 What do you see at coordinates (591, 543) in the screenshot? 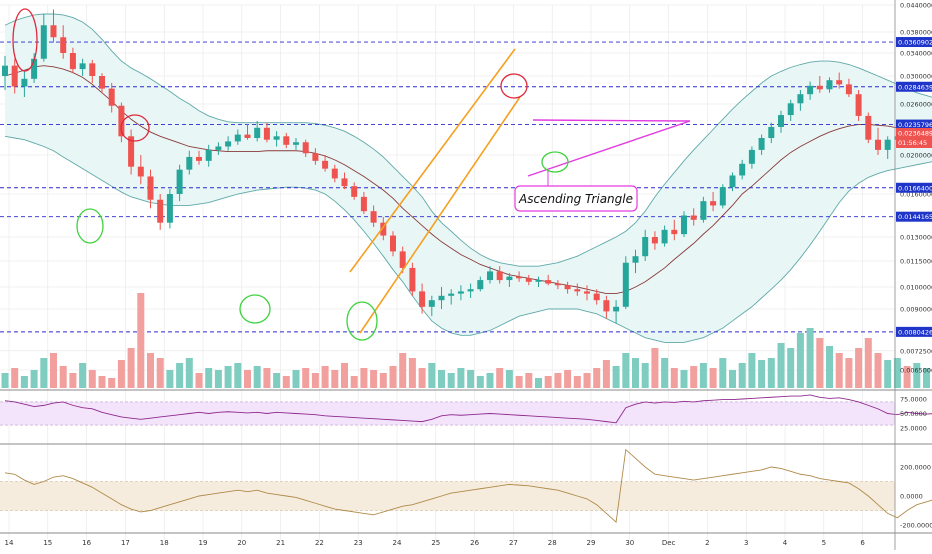
I see `time-tick-label: 29` at bounding box center [591, 543].